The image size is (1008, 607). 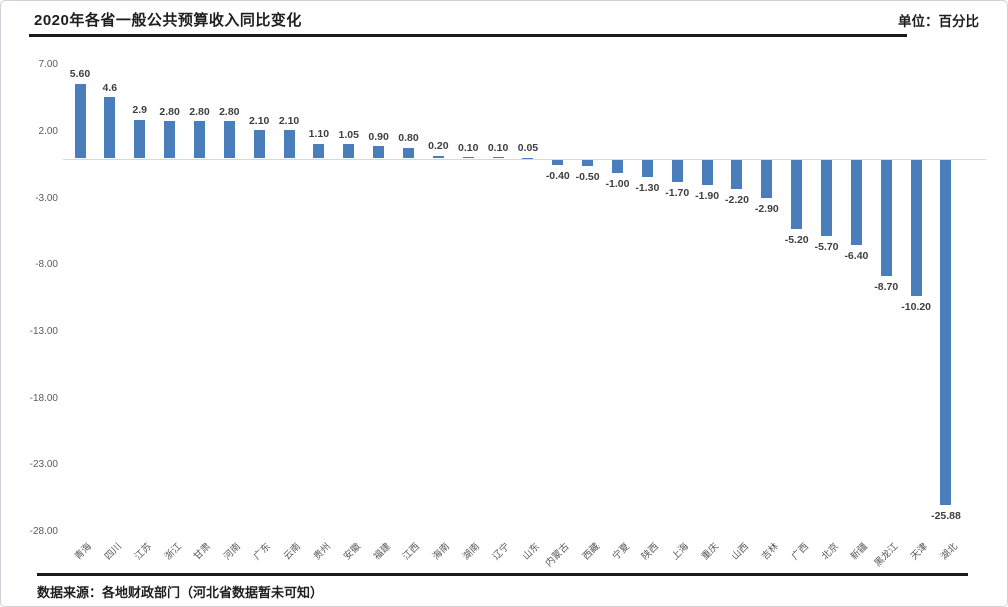 I want to click on y-axis-tick-label: 2.00, so click(x=48, y=131).